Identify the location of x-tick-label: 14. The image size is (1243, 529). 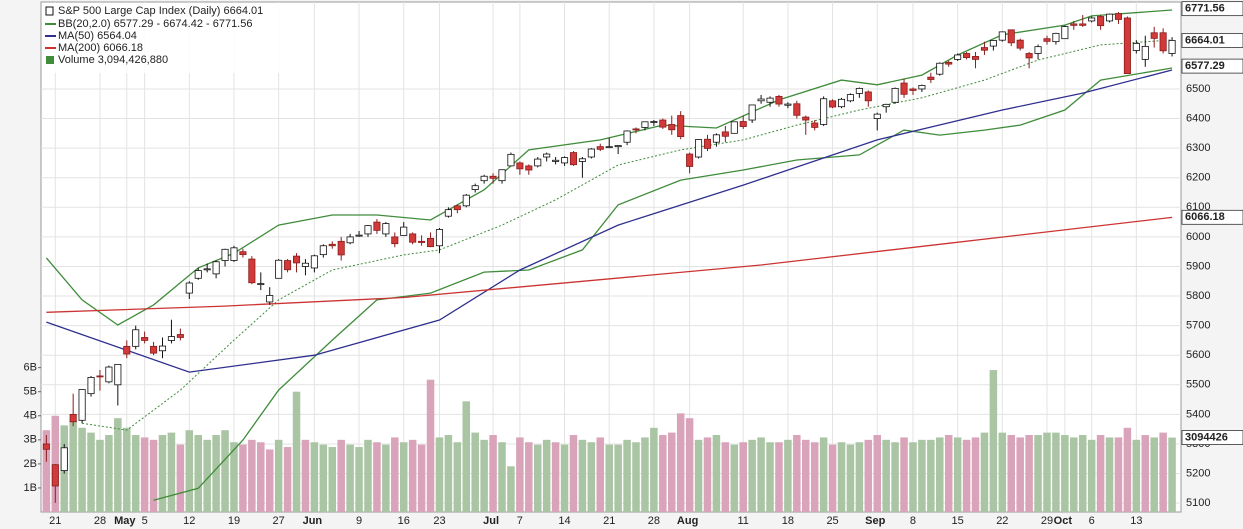
(564, 521).